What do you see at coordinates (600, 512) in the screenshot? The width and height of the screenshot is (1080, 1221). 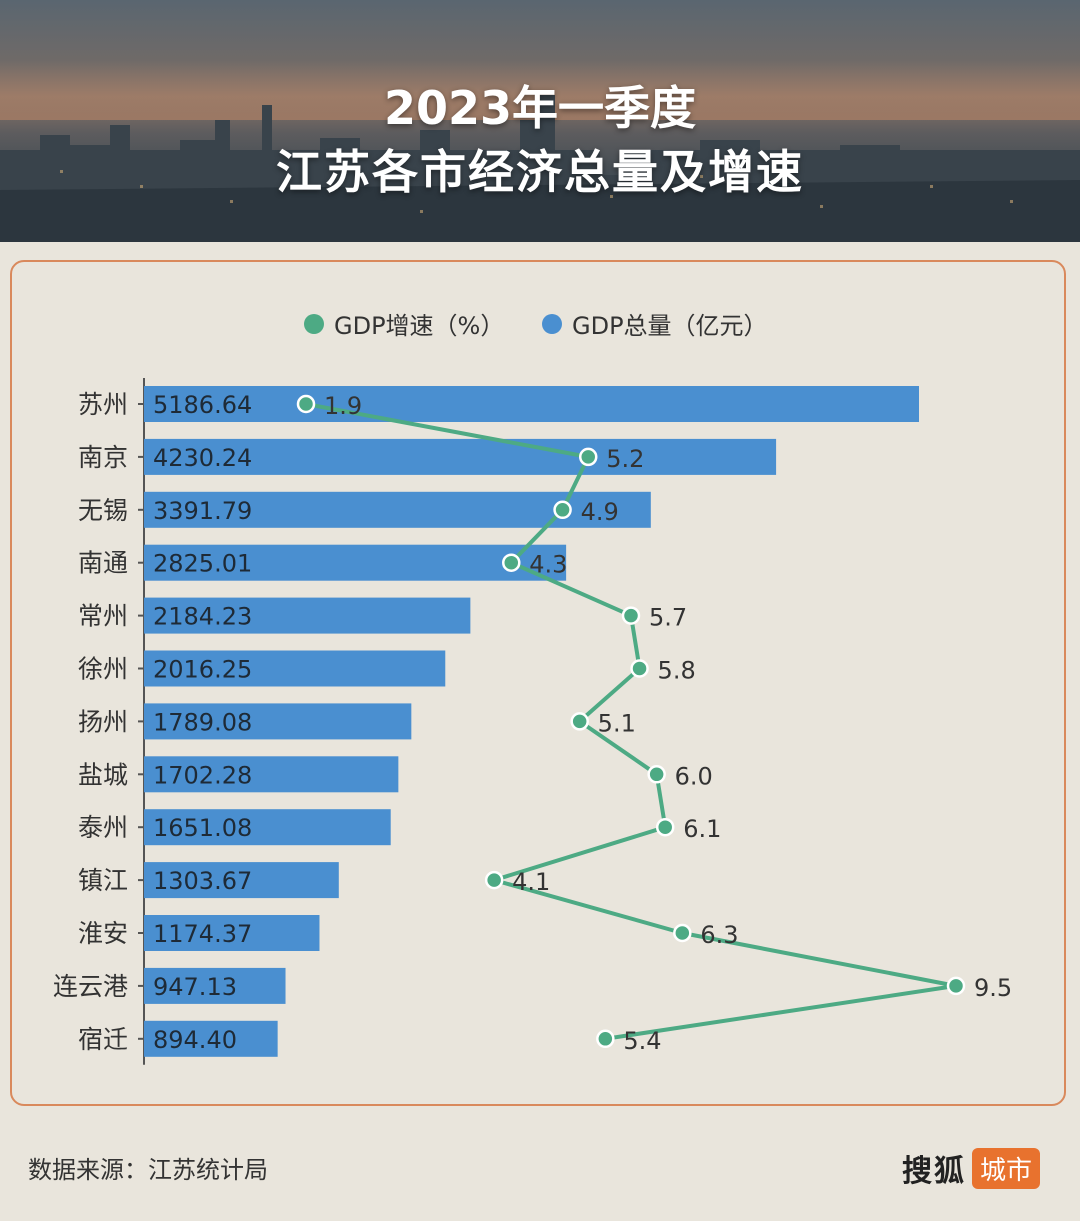 I see `gdp-growth-value-label: 4.9` at bounding box center [600, 512].